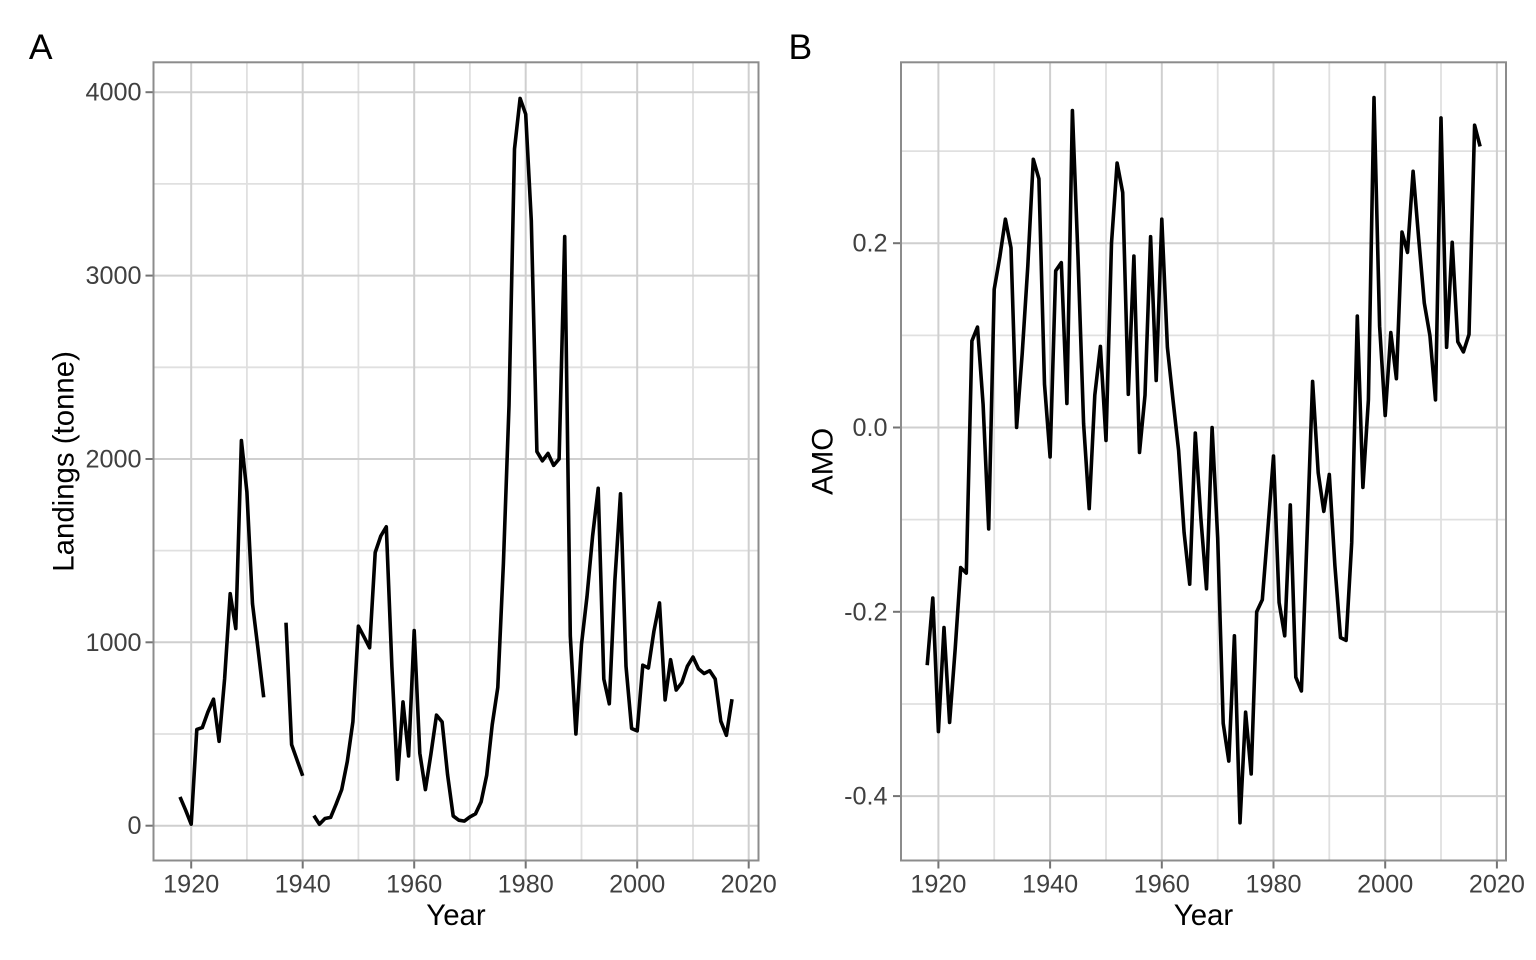  I want to click on svg-text: 0.0, so click(869, 428).